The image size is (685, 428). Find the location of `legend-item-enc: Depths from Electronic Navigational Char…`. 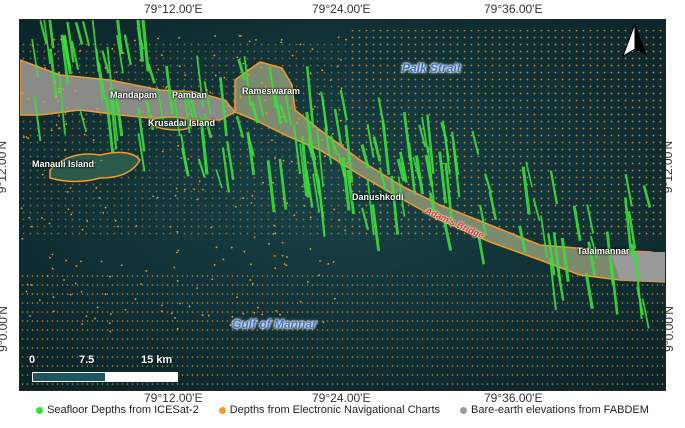

legend-item-enc: Depths from Electronic Navigational Char… is located at coordinates (329, 410).